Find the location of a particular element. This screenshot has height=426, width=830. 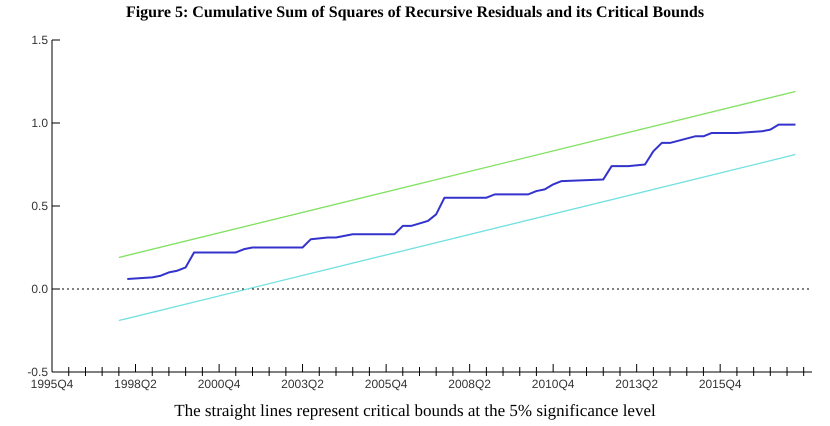

text: The straight lines represent critical bounds at the 5% significance level is located at coordinates (415, 410).